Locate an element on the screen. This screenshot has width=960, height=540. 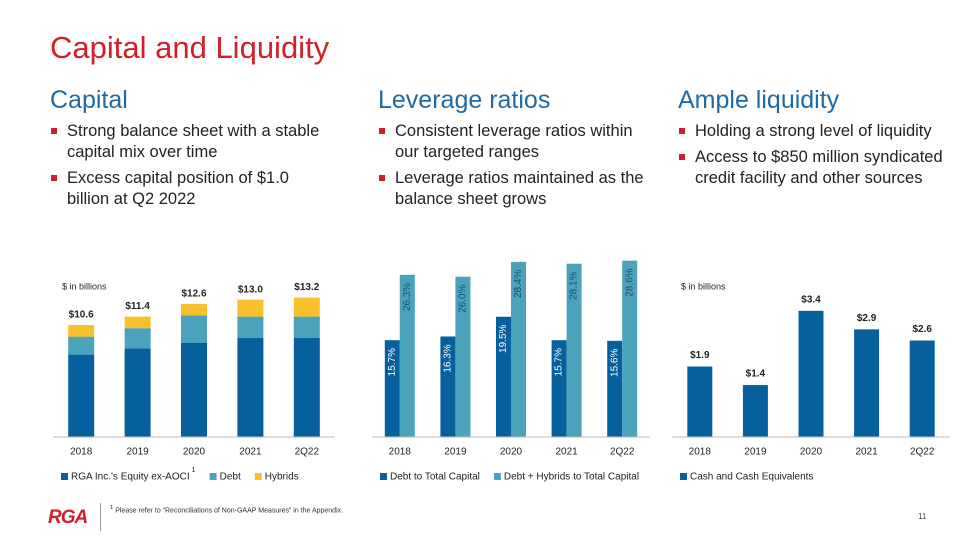
value-label: 28.6% is located at coordinates (629, 282).